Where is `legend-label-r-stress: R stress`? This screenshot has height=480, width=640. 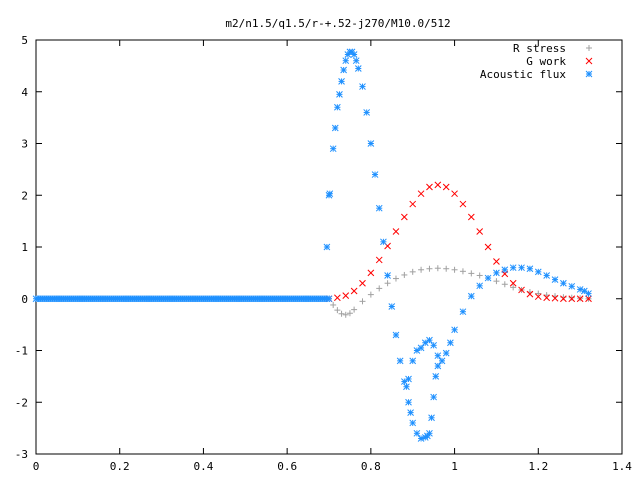 legend-label-r-stress: R stress is located at coordinates (539, 48).